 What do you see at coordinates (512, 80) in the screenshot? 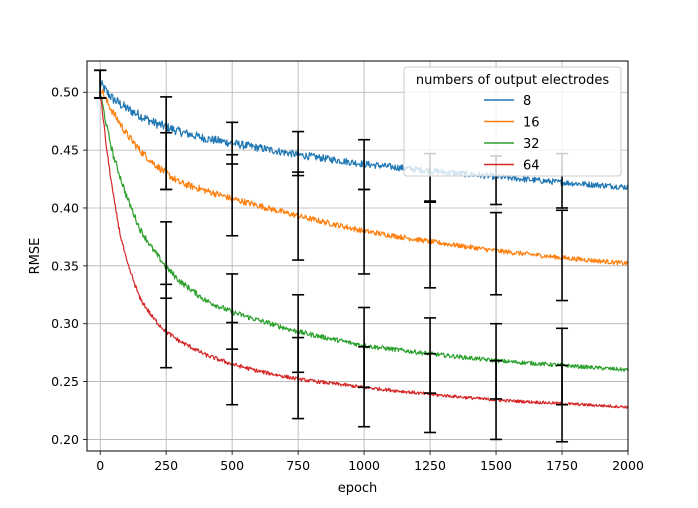
I see `legend-title: numbers of output electrodes` at bounding box center [512, 80].